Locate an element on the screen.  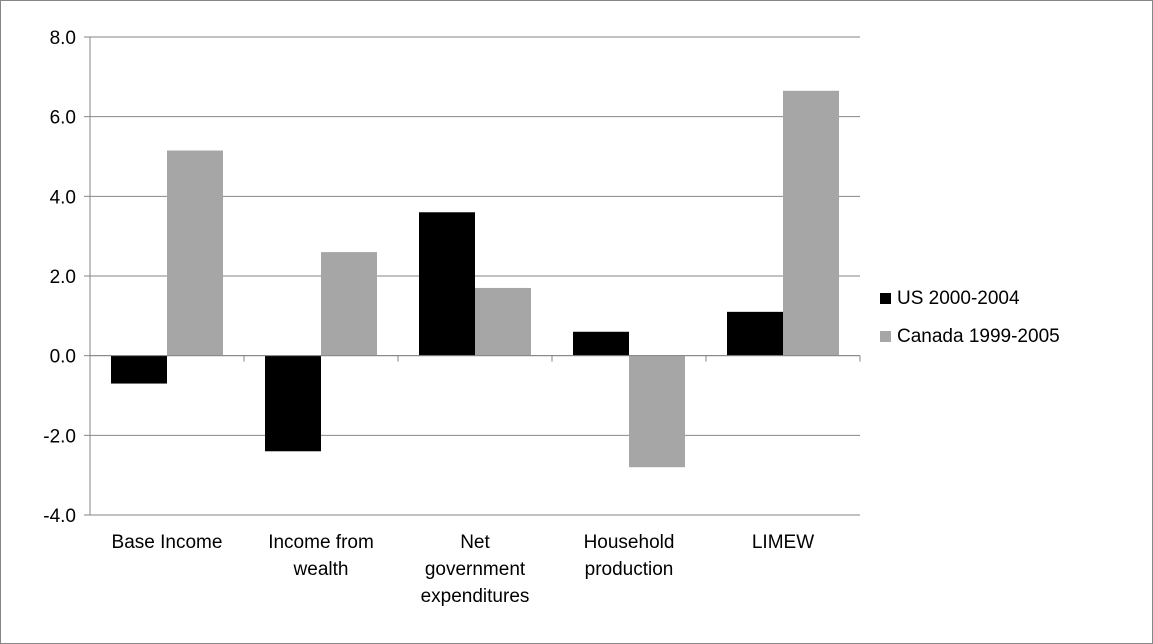
y-tick-label: 8.0 is located at coordinates (63, 38).